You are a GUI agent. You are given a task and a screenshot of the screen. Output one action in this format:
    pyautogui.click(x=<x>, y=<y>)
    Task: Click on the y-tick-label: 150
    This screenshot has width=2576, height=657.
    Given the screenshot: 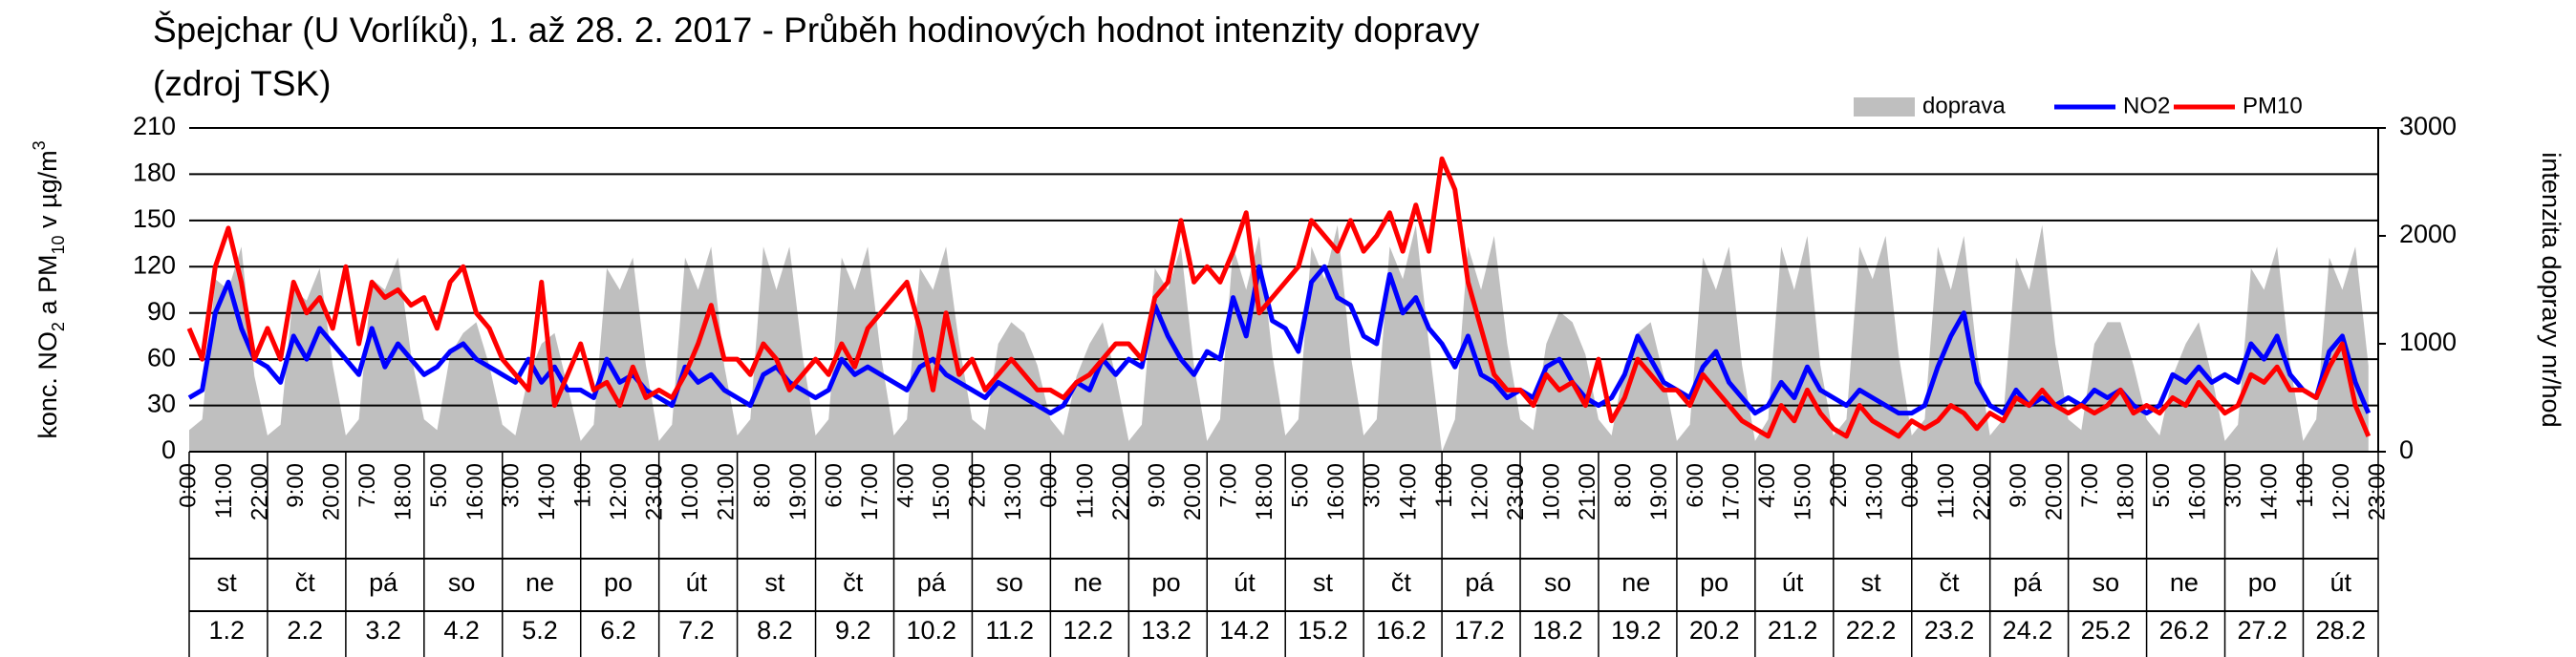 What is the action you would take?
    pyautogui.click(x=154, y=218)
    